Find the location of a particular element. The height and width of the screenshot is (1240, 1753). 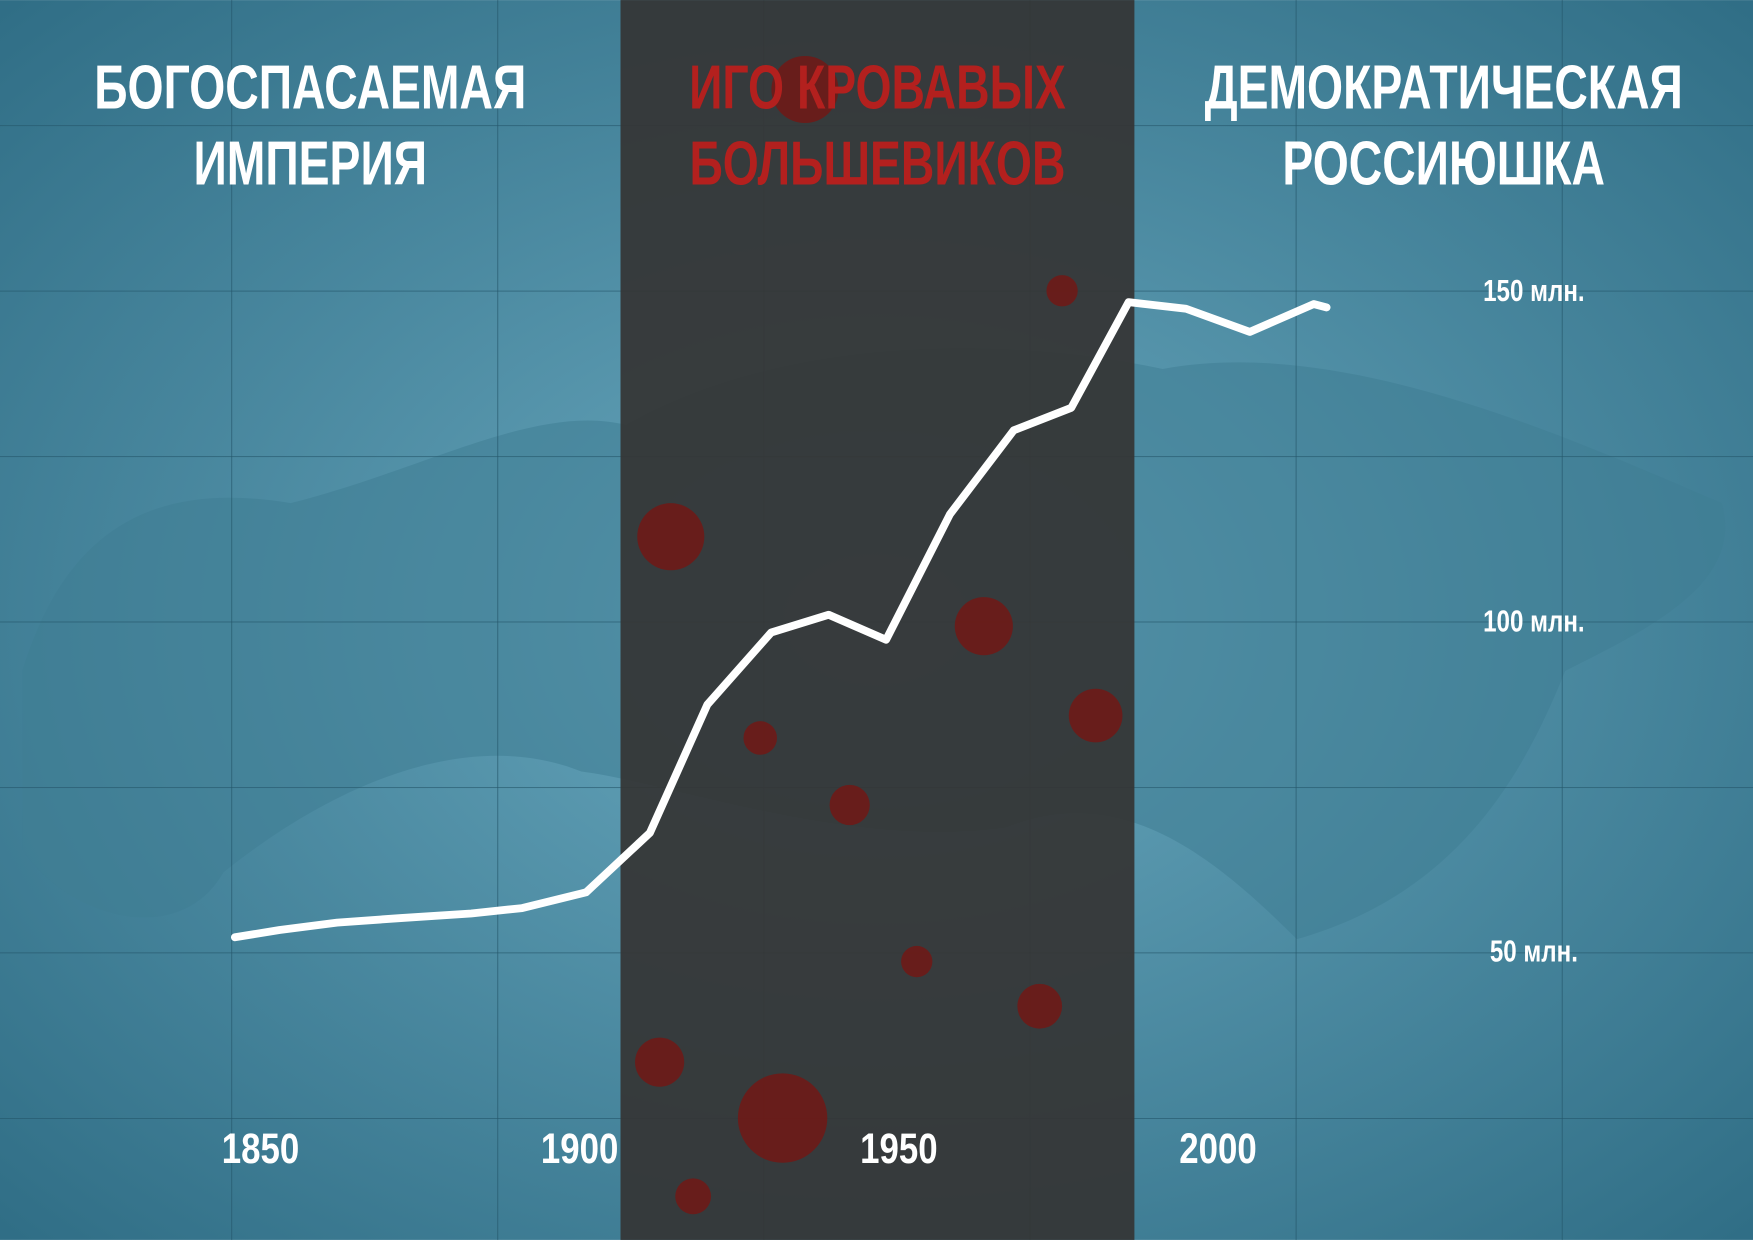

y-tick-label: 150 млн. is located at coordinates (1533, 290).